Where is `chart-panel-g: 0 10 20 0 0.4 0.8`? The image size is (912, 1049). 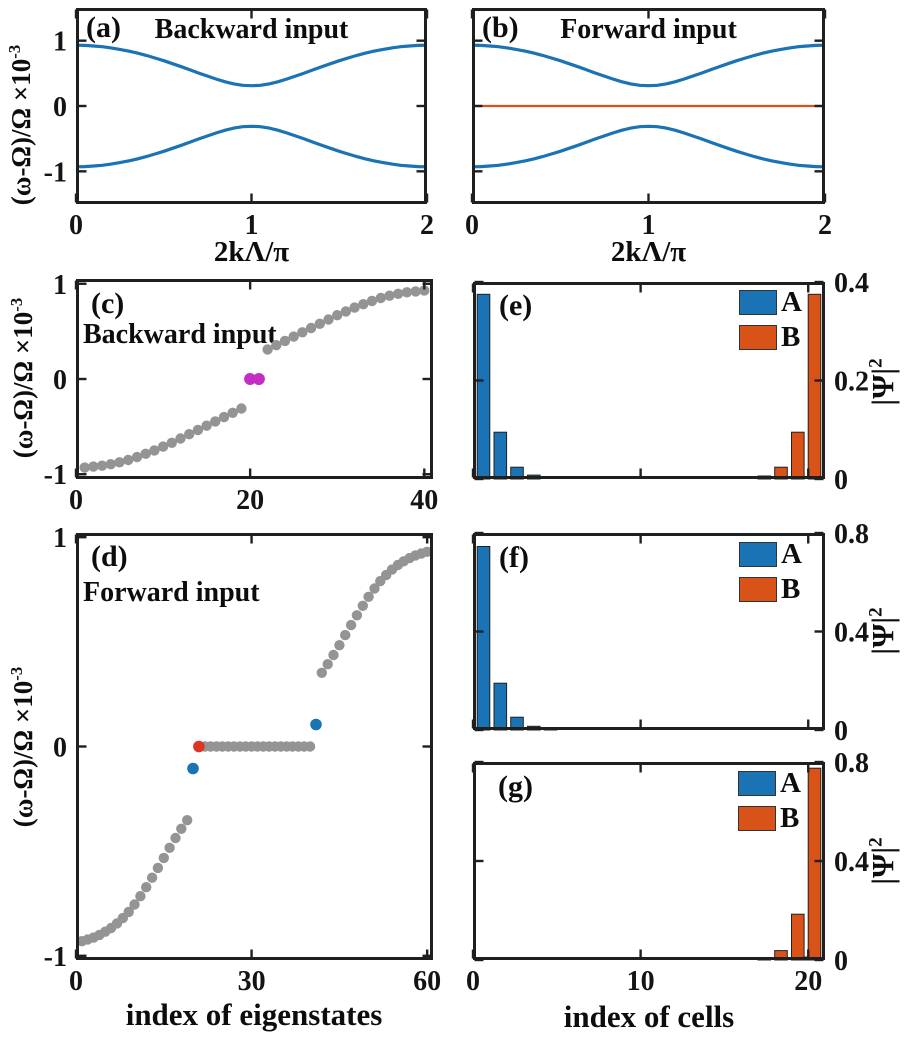
chart-panel-g: 0 10 20 0 0.4 0.8 is located at coordinates (667, 872).